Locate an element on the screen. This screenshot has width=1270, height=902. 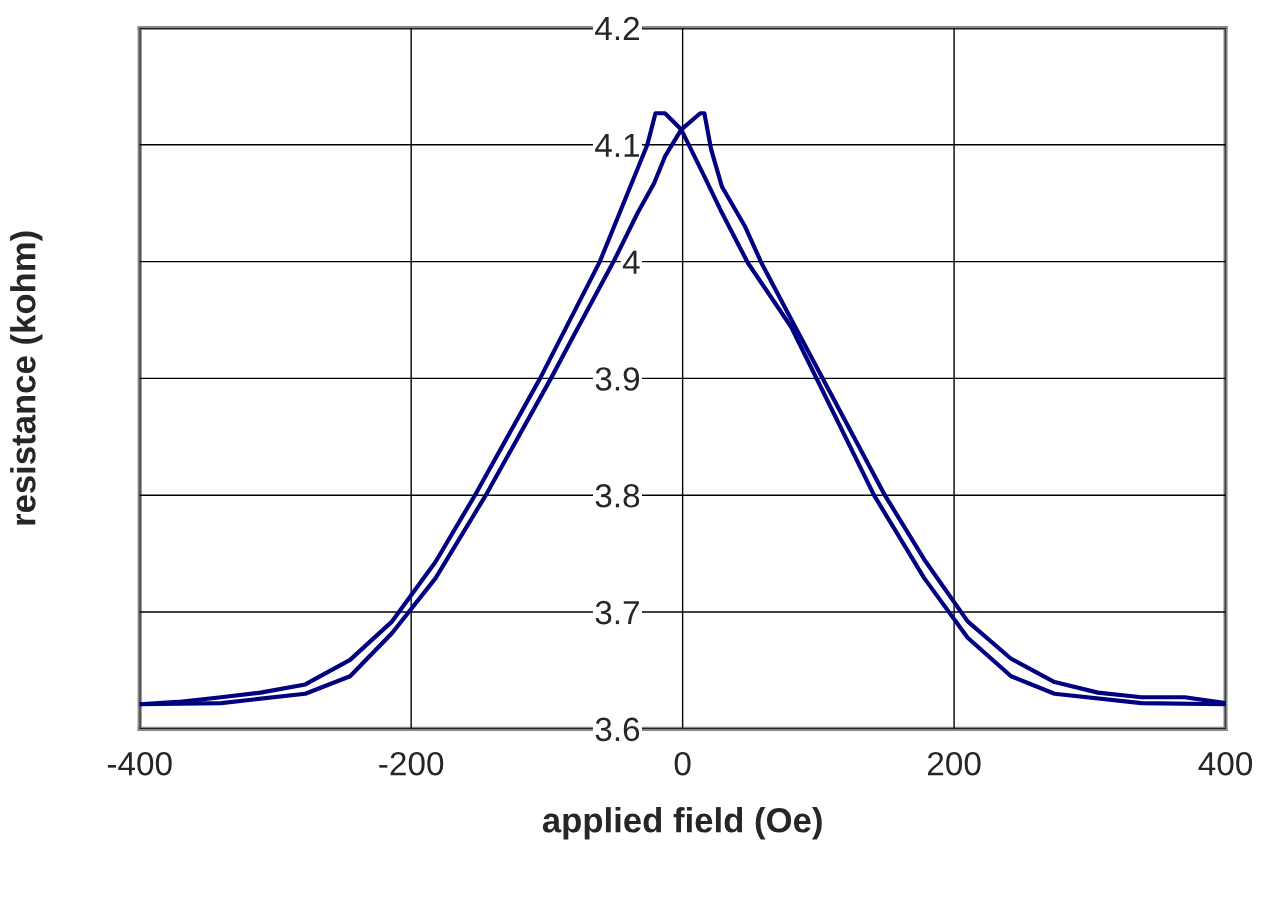
x-tick-label: 0 is located at coordinates (682, 763).